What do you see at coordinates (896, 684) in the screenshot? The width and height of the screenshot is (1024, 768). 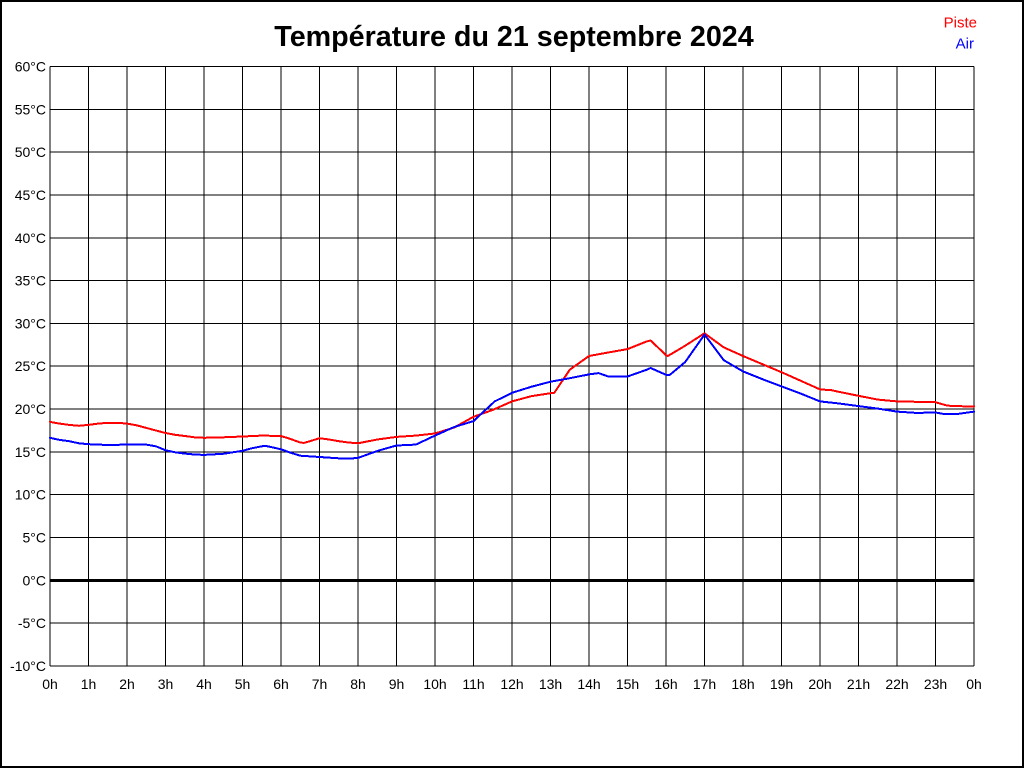 I see `svg-text: 22h` at bounding box center [896, 684].